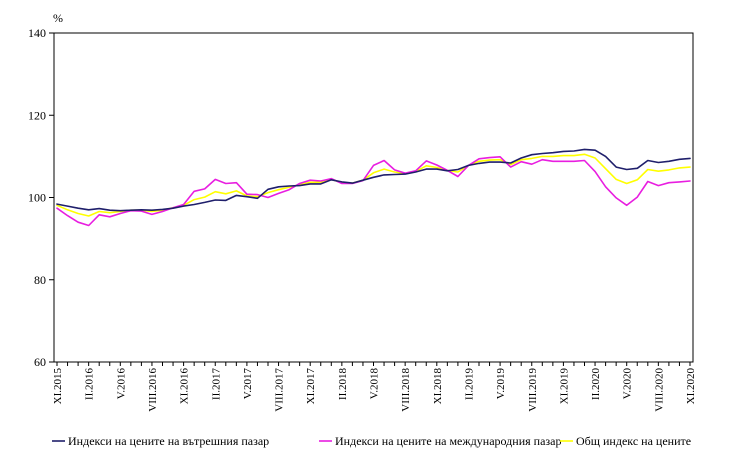 The width and height of the screenshot is (732, 476). I want to click on x-tick-label: XI.2020, so click(691, 386).